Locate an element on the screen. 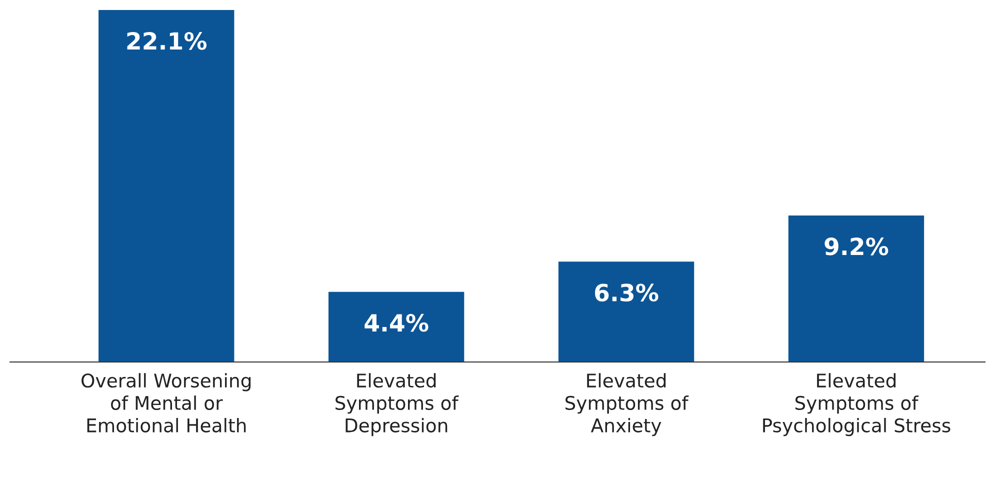 The height and width of the screenshot is (481, 992). data-label: 22.1% is located at coordinates (167, 41).